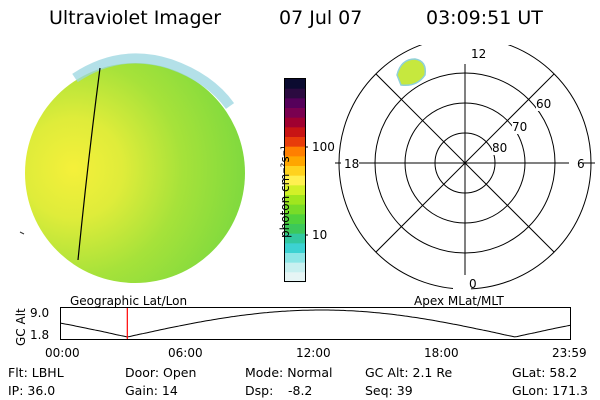 The height and width of the screenshot is (400, 600). I want to click on gc-alt-tick-low: 1.8, so click(40, 335).